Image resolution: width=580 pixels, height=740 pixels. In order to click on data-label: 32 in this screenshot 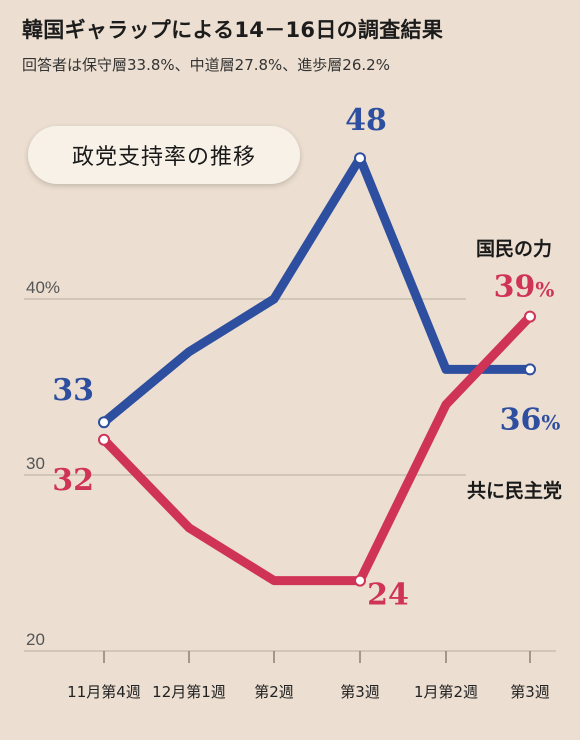, I will do `click(73, 480)`.